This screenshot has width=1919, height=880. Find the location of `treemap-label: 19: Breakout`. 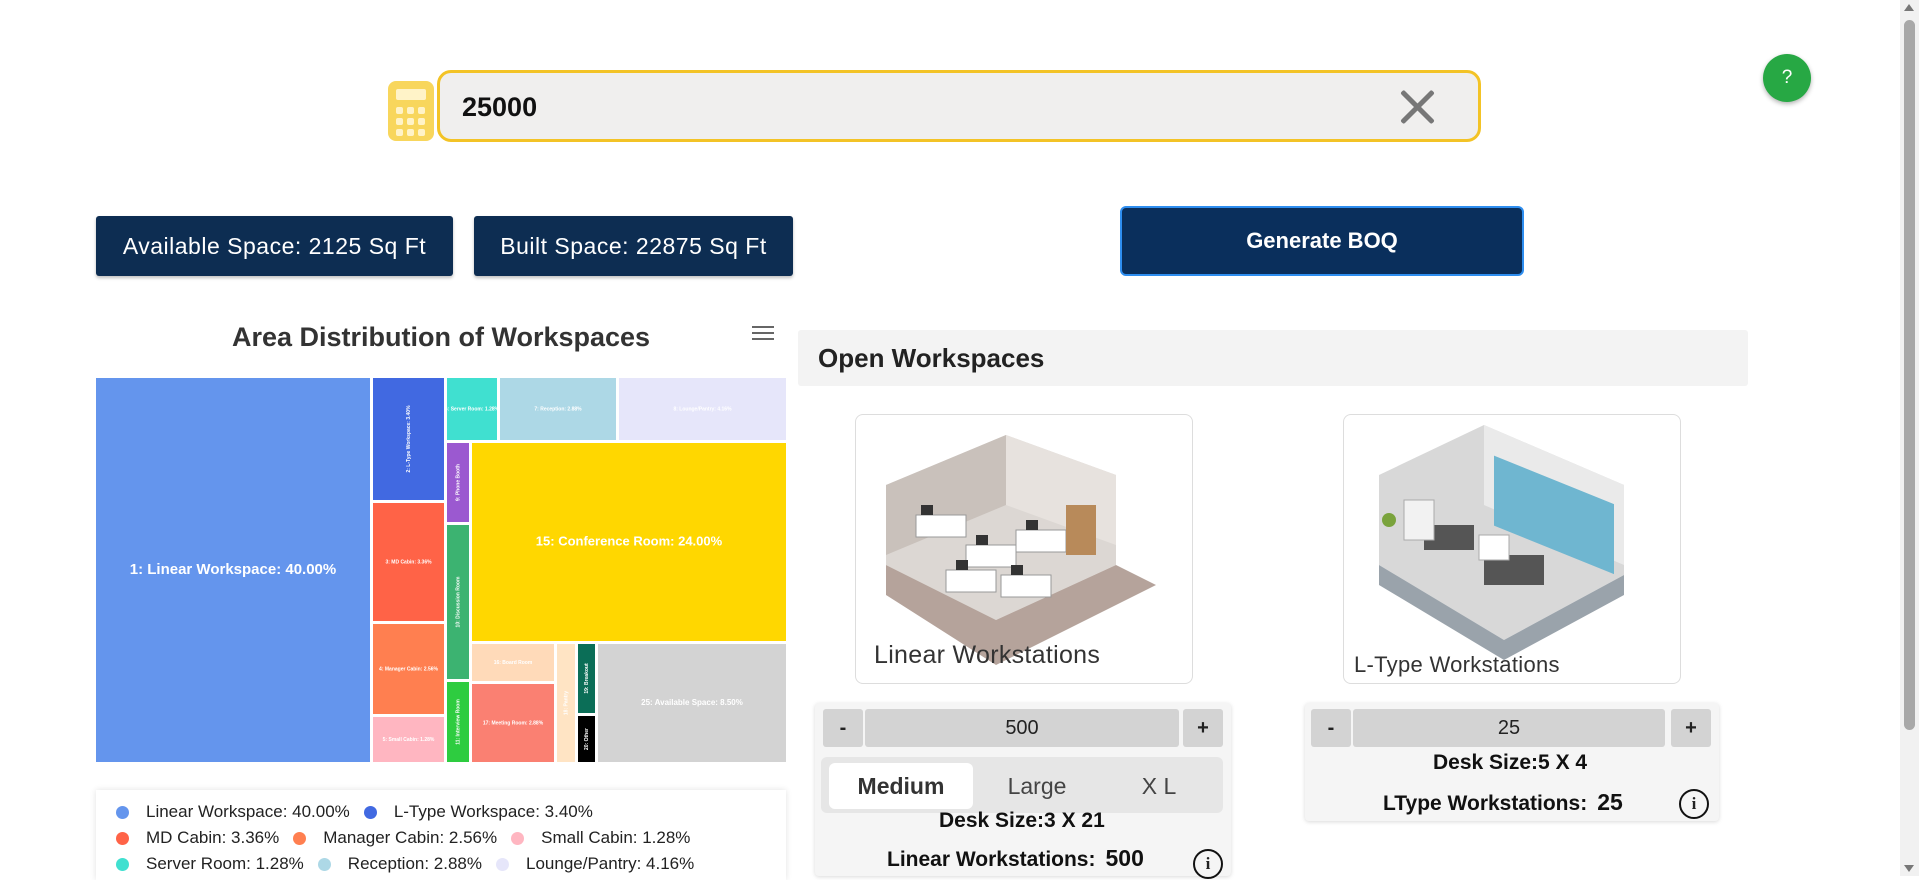

treemap-label: 19: Breakout is located at coordinates (587, 678).